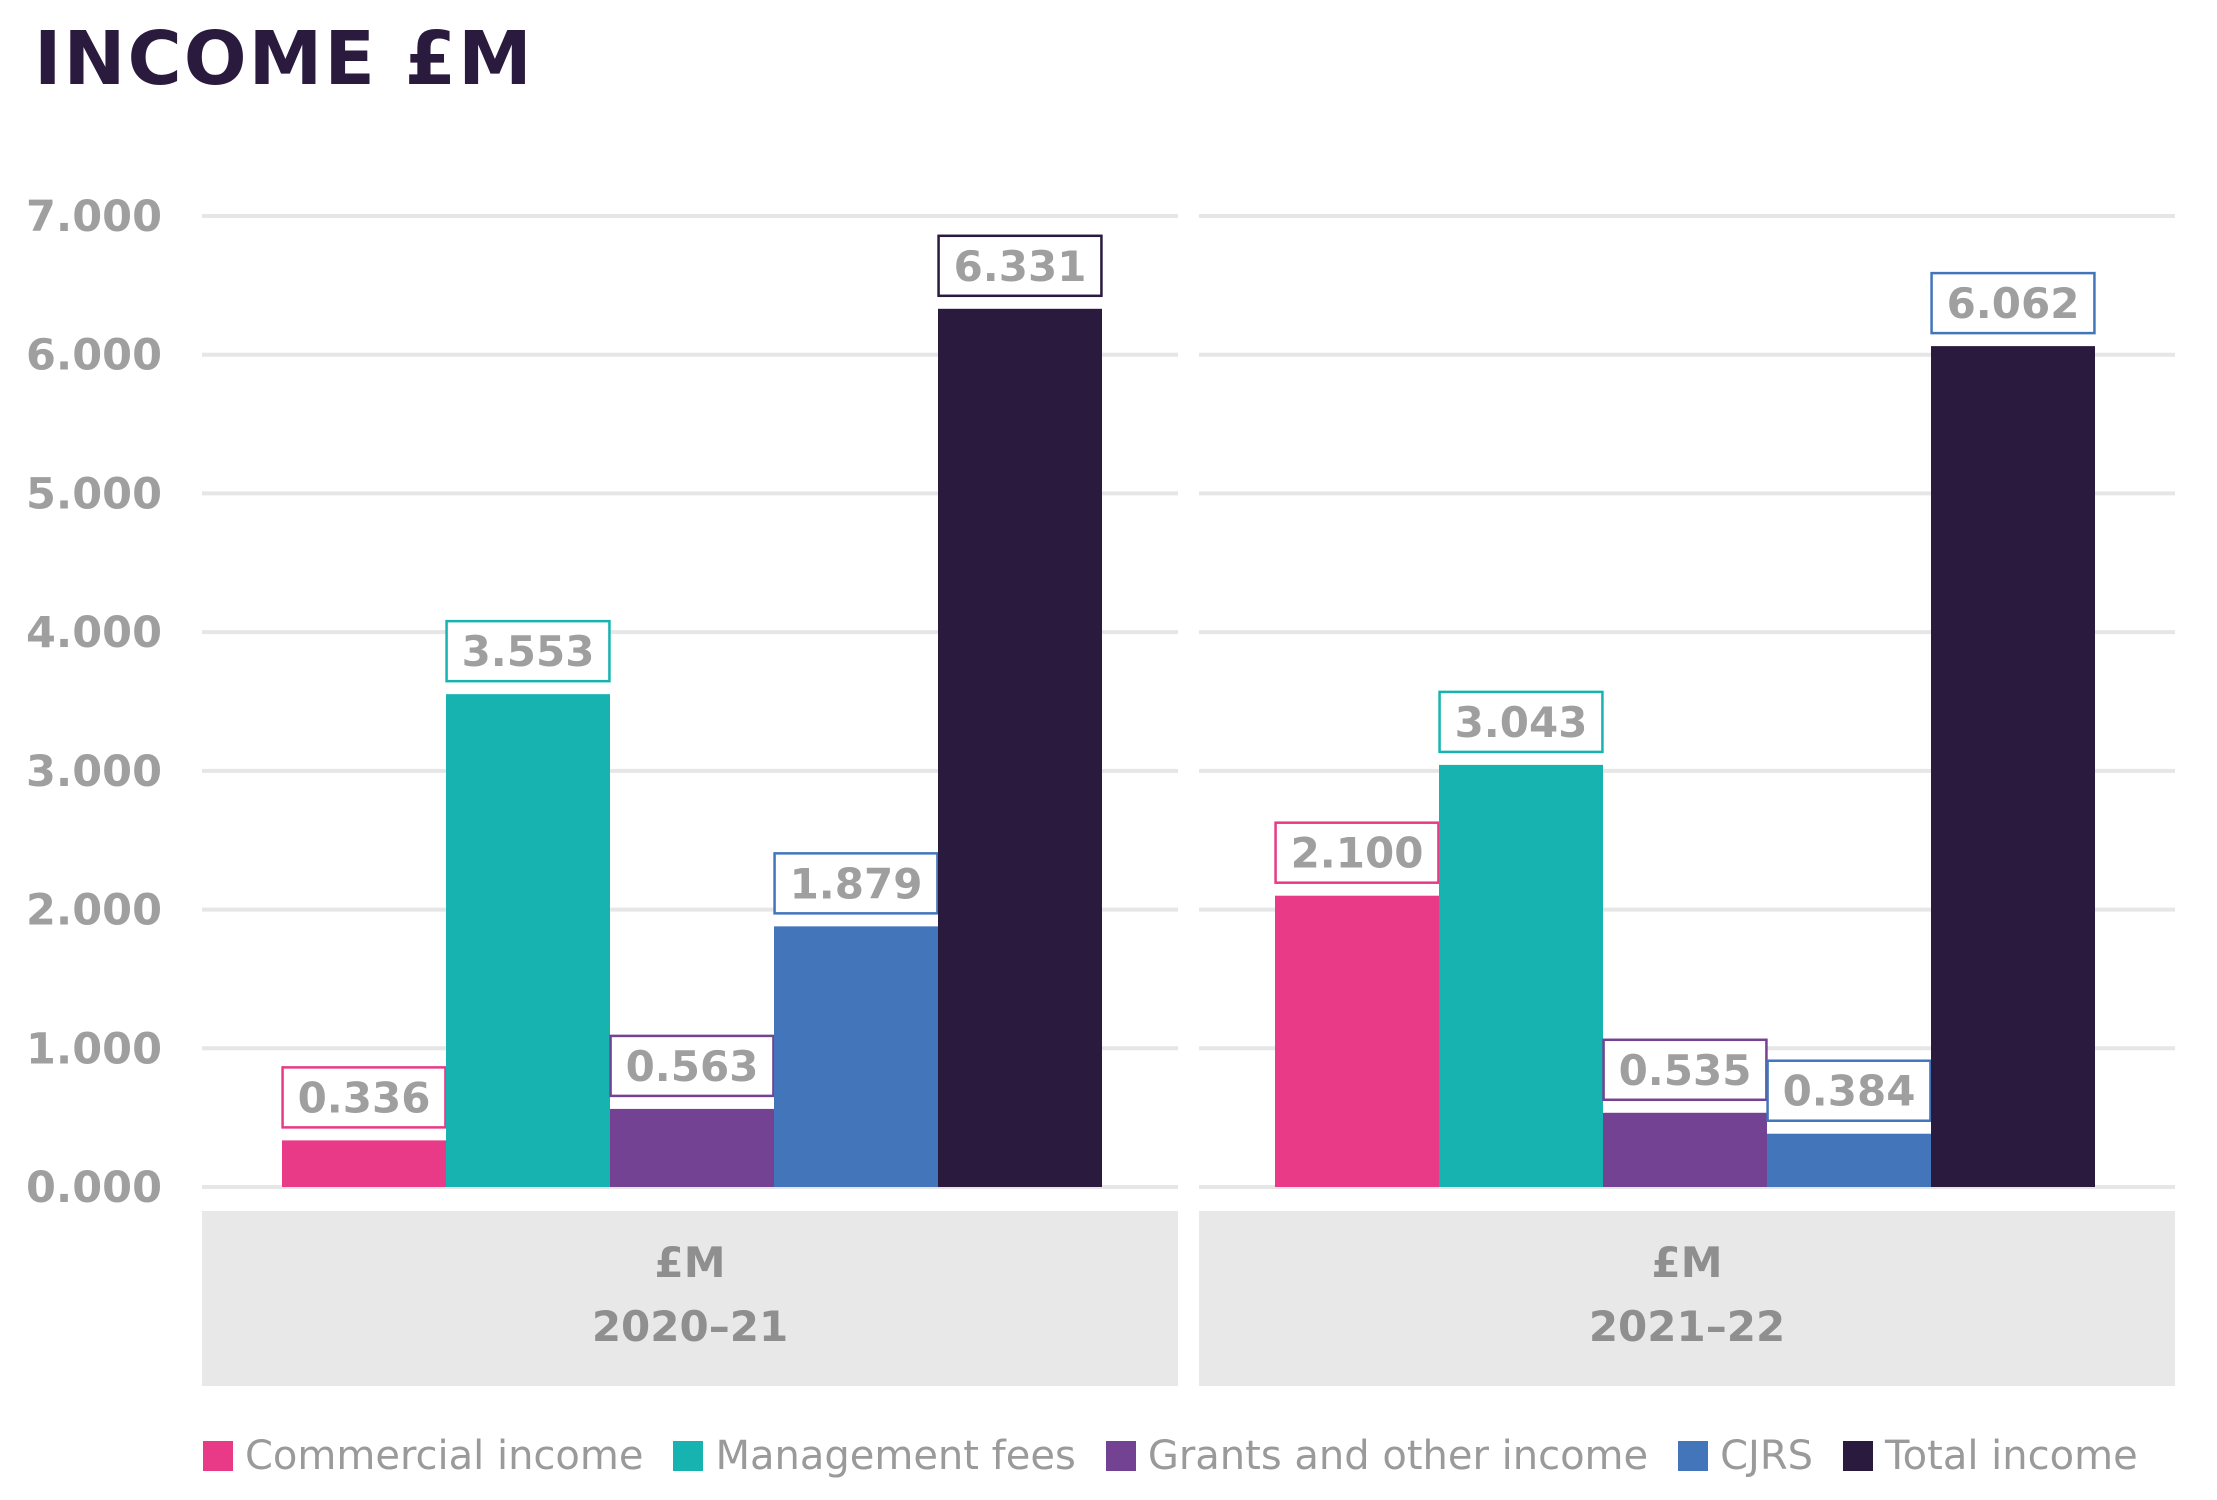  I want to click on data-label: 2.100, so click(1357, 853).